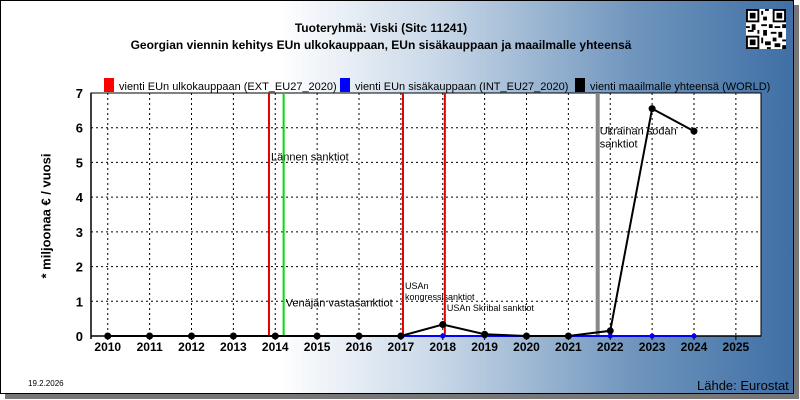  Describe the element at coordinates (401, 347) in the screenshot. I see `x-tick-label: 2017` at that location.